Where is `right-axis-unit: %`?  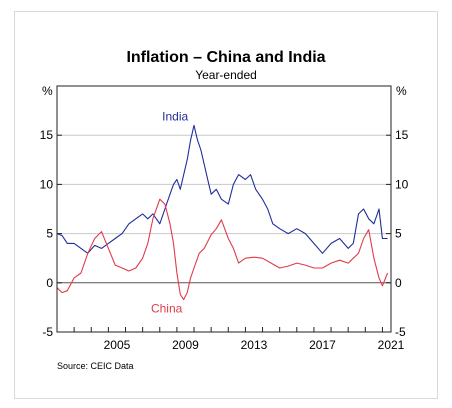
right-axis-unit: % is located at coordinates (401, 91).